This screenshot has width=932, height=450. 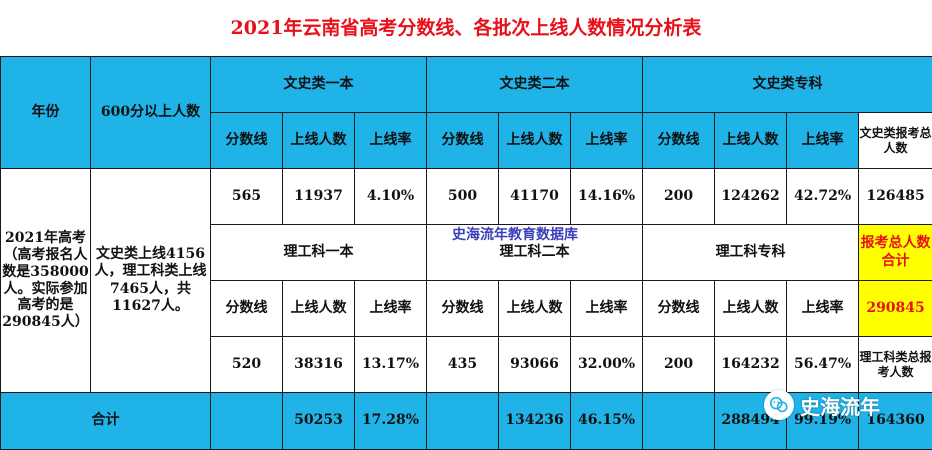 What do you see at coordinates (390, 421) in the screenshot?
I see `sum-b1-rate: 17.28%` at bounding box center [390, 421].